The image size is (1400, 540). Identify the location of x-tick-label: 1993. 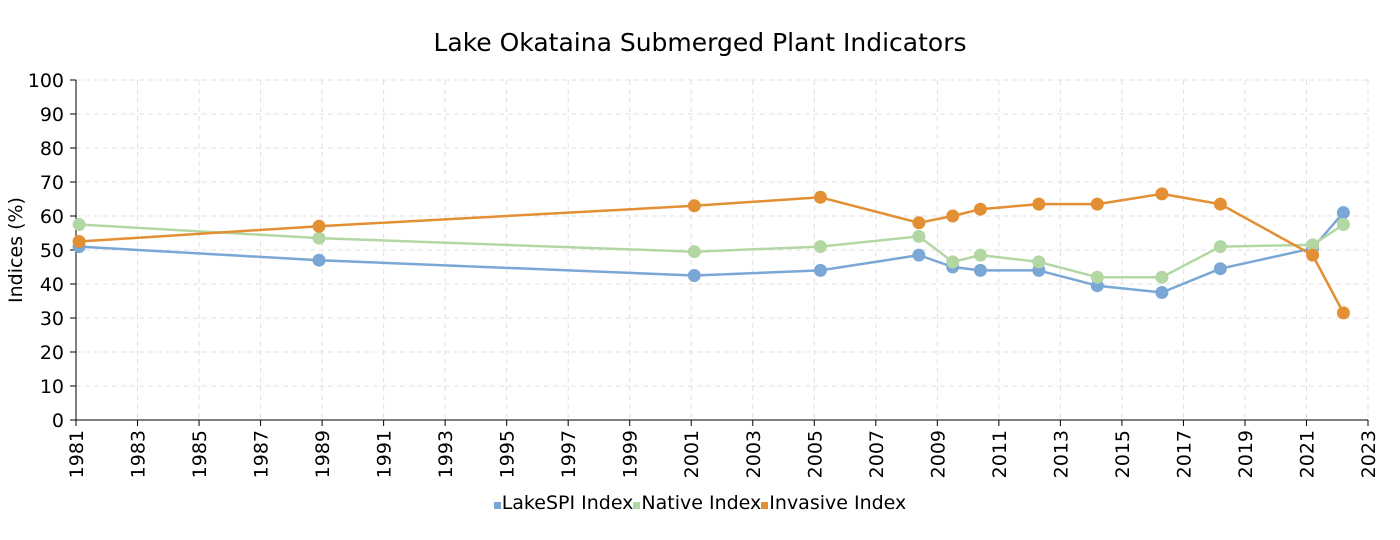
(446, 454).